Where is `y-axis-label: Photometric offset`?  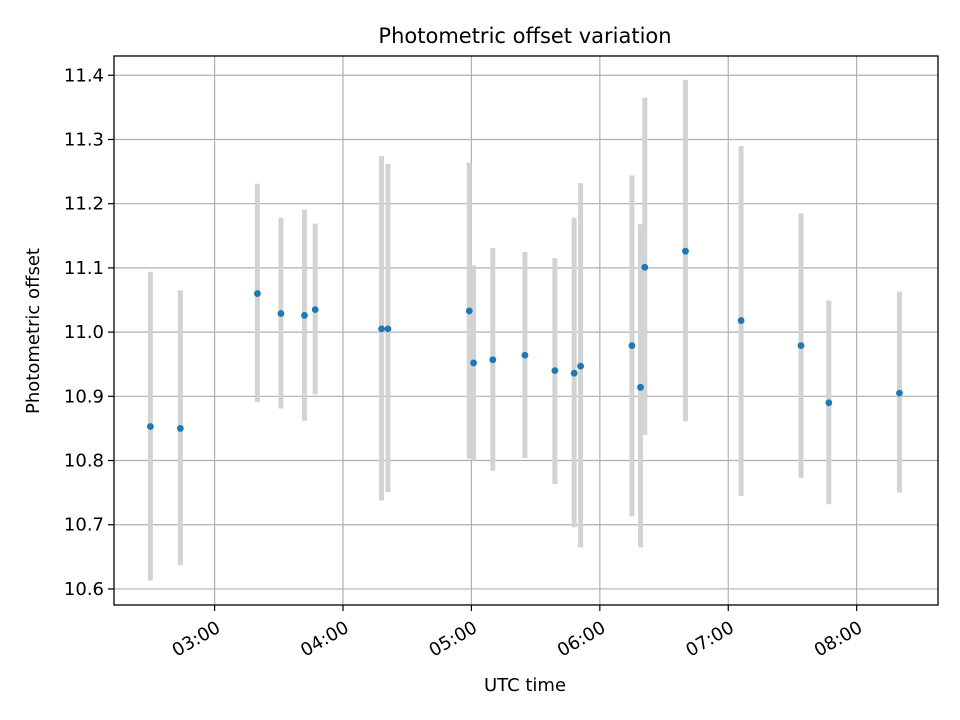 y-axis-label: Photometric offset is located at coordinates (33, 331).